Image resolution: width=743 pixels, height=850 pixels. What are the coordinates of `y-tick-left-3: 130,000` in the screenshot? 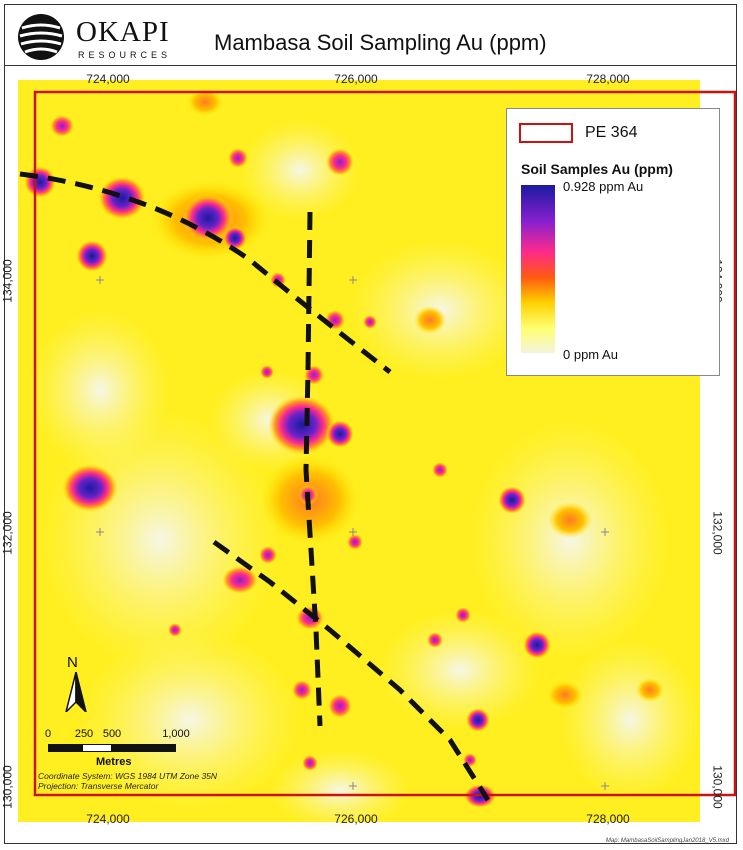 It's located at (7, 787).